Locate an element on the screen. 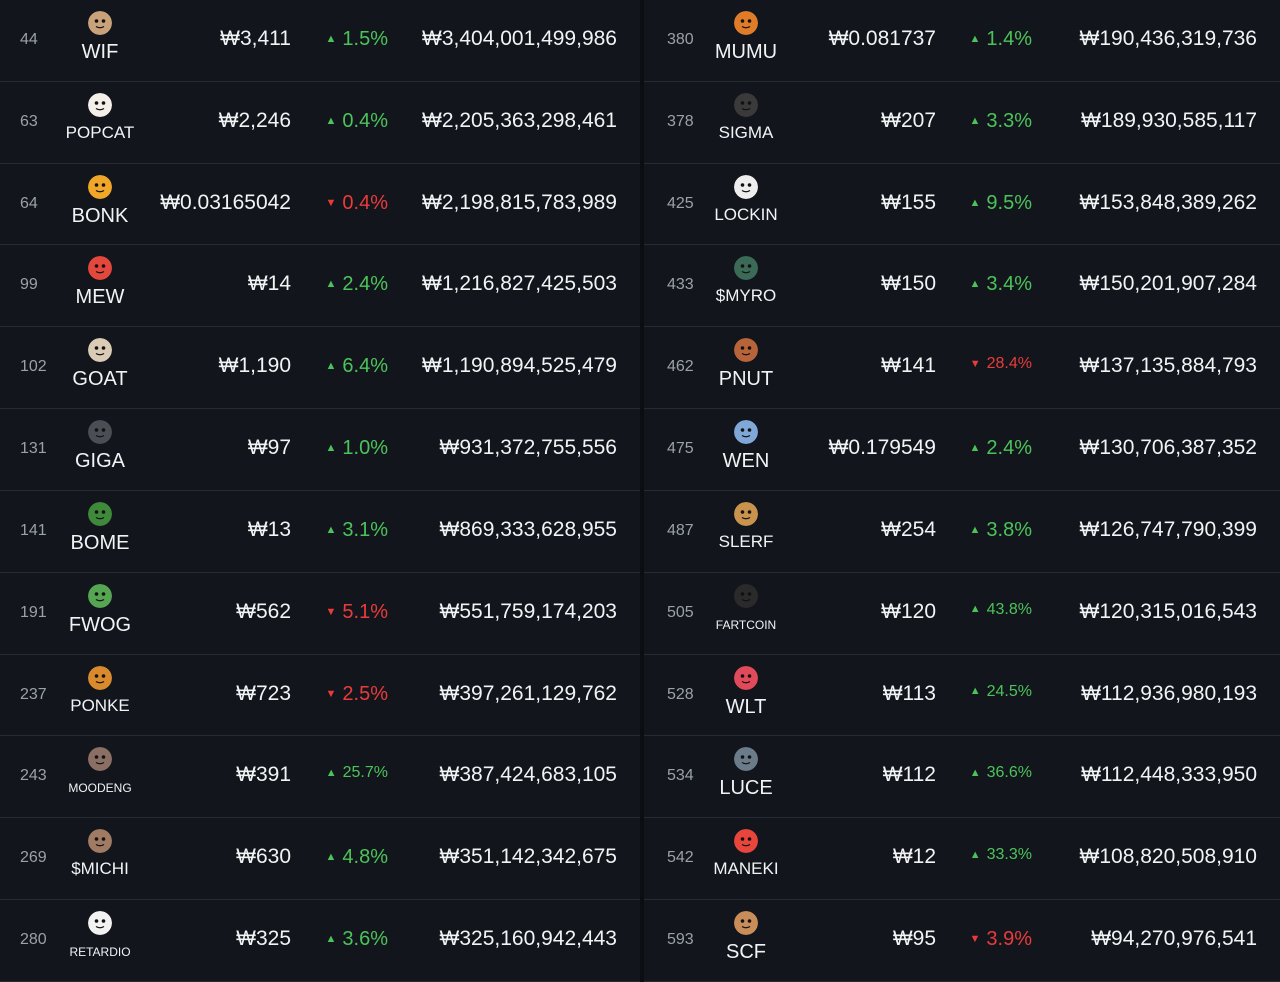 The image size is (1280, 982). token-symbol: BONK is located at coordinates (100, 215).